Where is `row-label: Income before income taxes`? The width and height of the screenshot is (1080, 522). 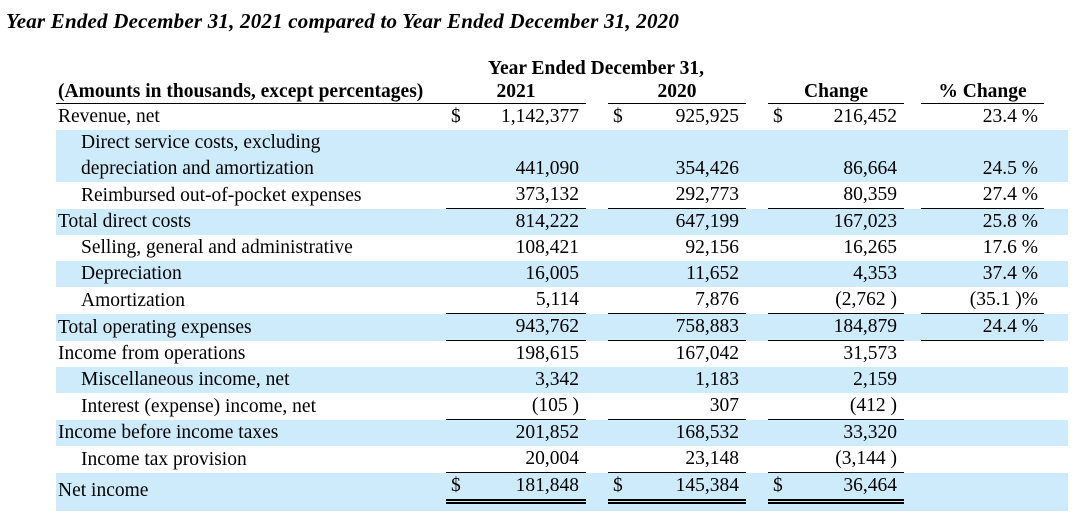
row-label: Income before income taxes is located at coordinates (251, 432).